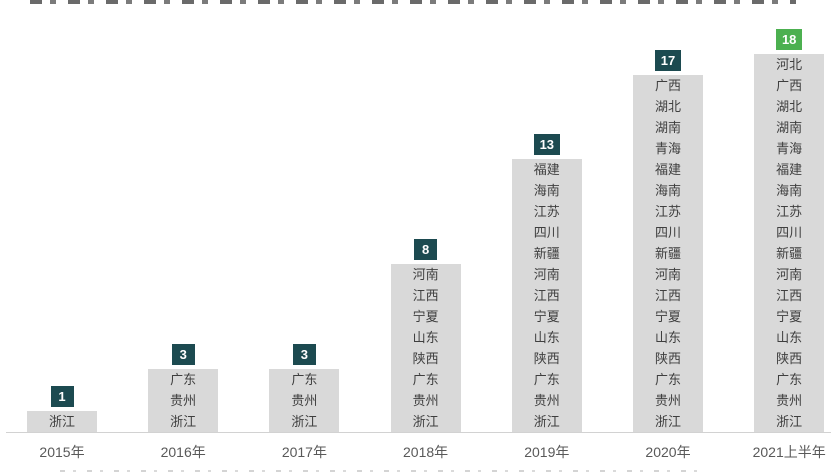 This screenshot has height=472, width=835. Describe the element at coordinates (418, 432) in the screenshot. I see `x-axis-line` at that location.